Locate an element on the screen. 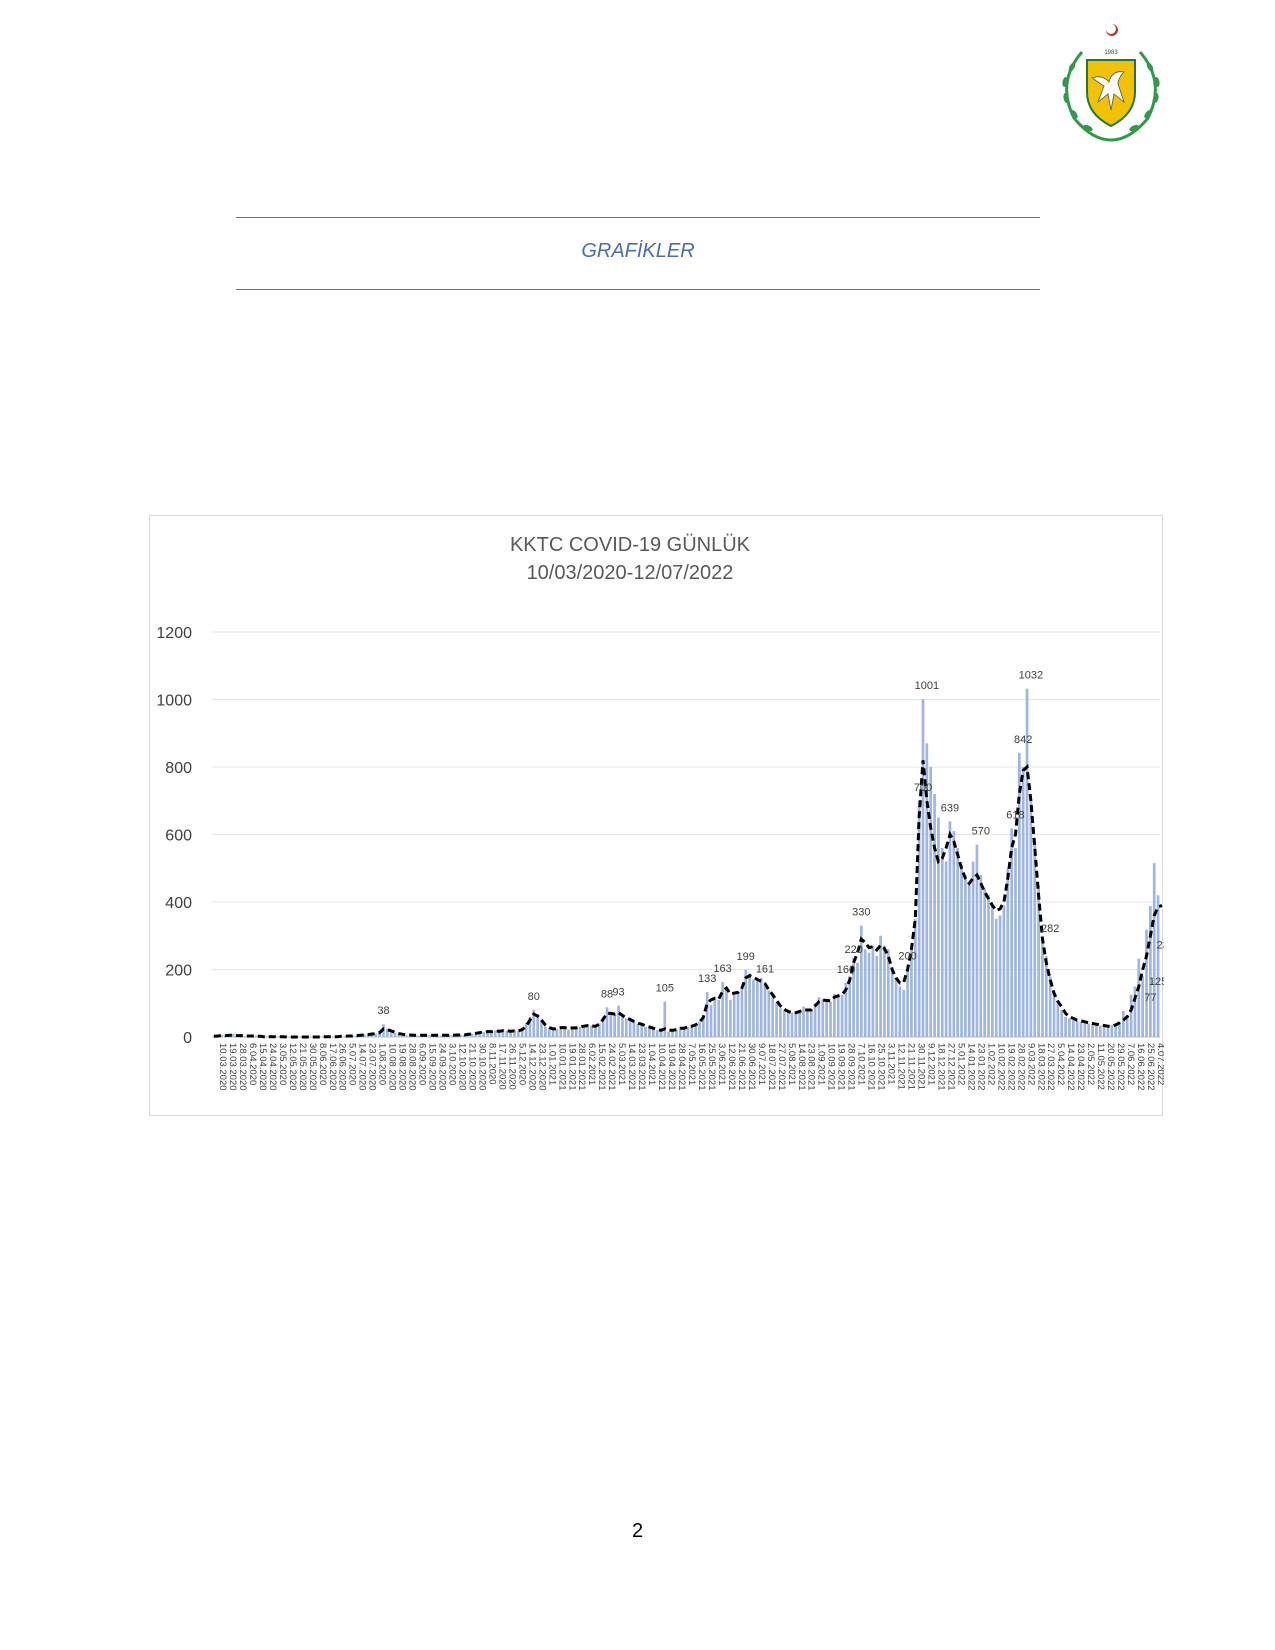  svg-text: 1983 is located at coordinates (1111, 53).